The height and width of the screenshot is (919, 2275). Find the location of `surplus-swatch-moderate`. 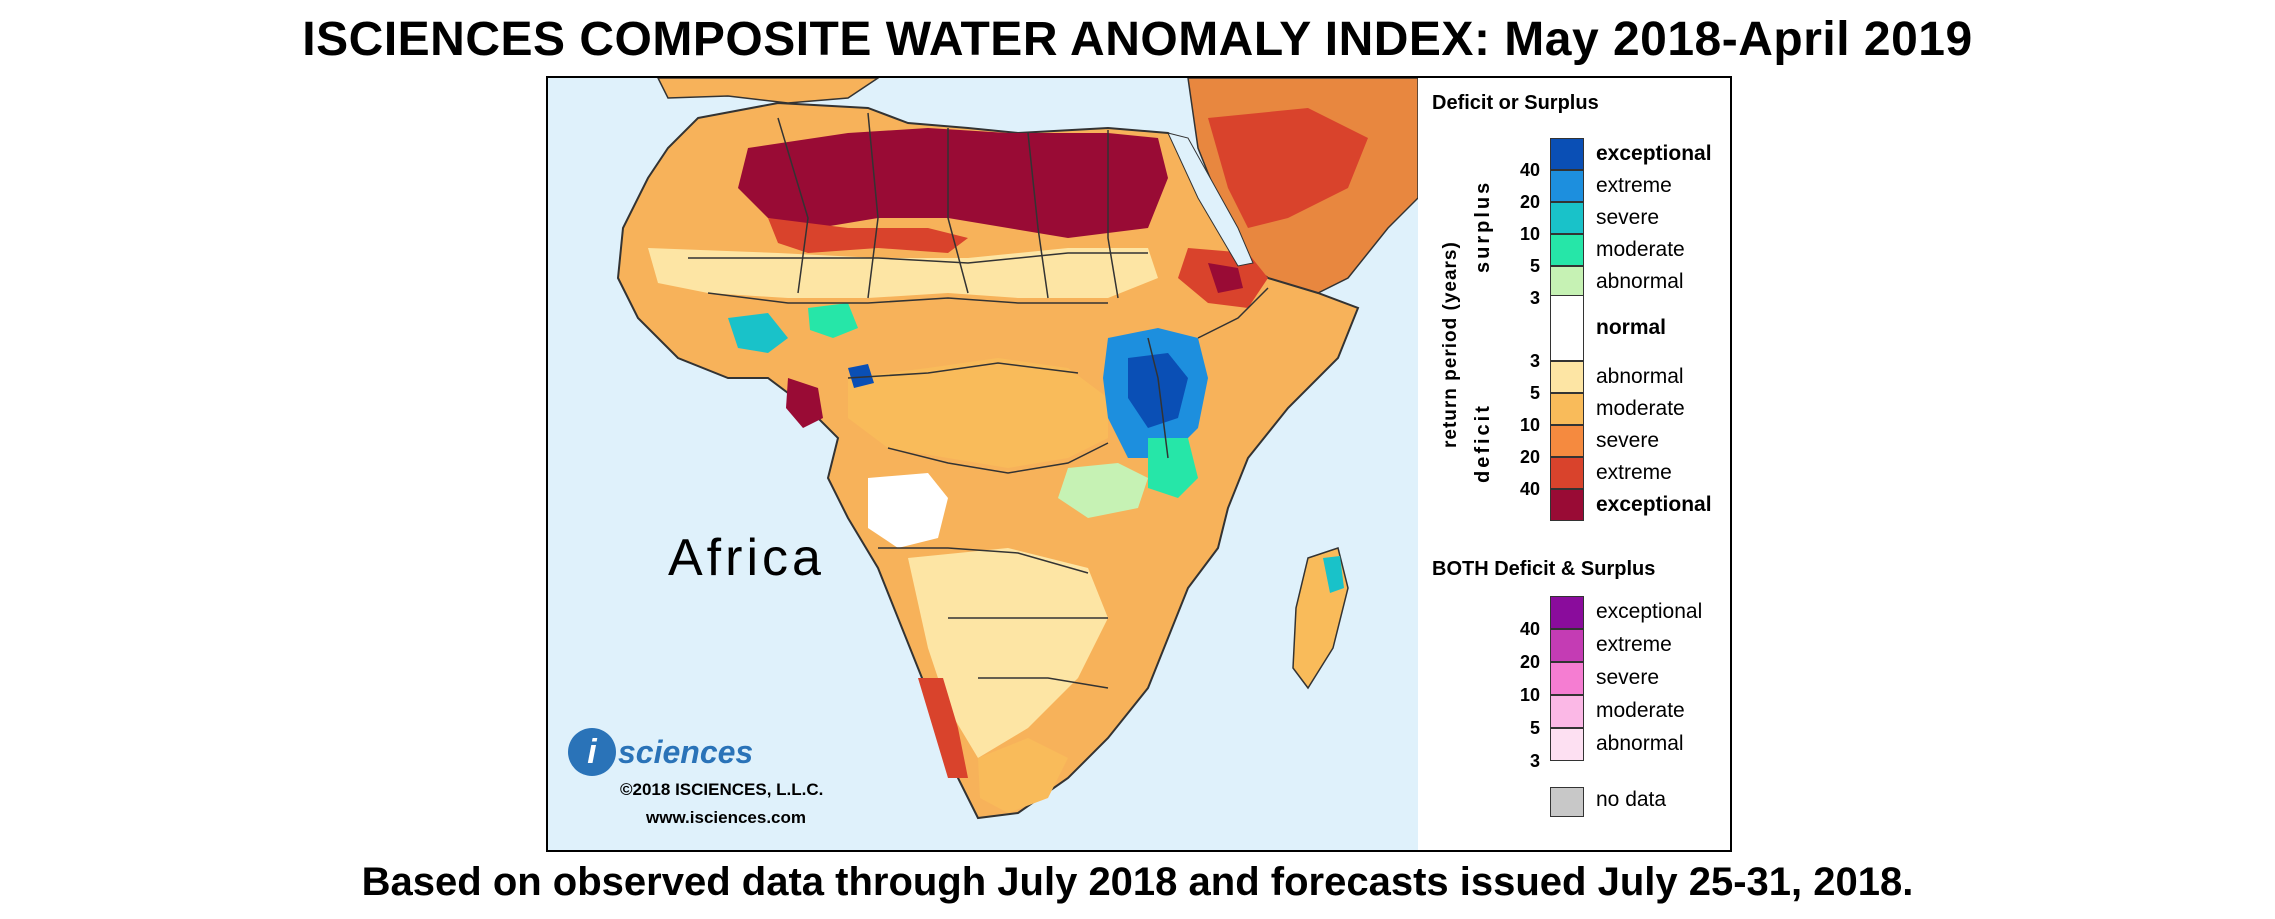

surplus-swatch-moderate is located at coordinates (1567, 250).